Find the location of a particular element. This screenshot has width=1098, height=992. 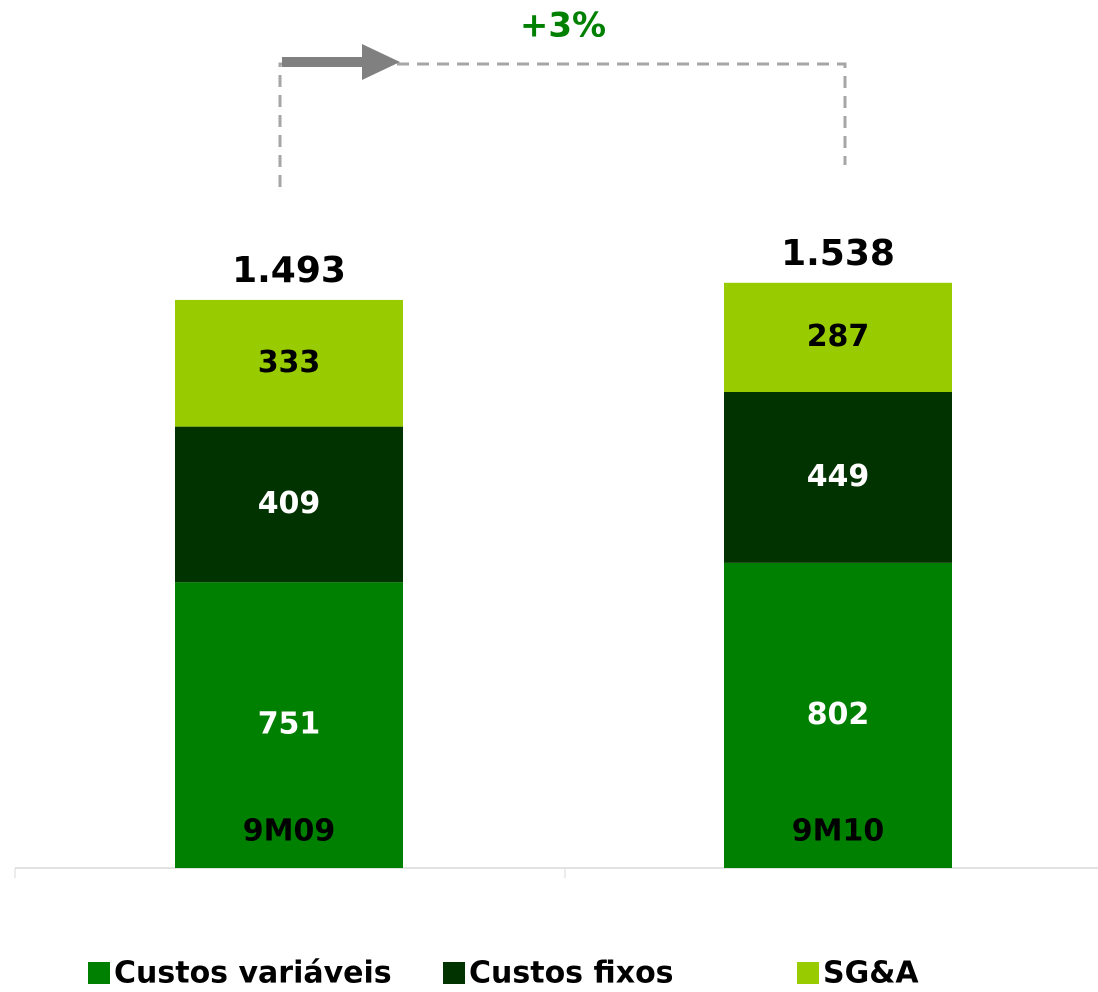

data-label: 751 is located at coordinates (289, 724).